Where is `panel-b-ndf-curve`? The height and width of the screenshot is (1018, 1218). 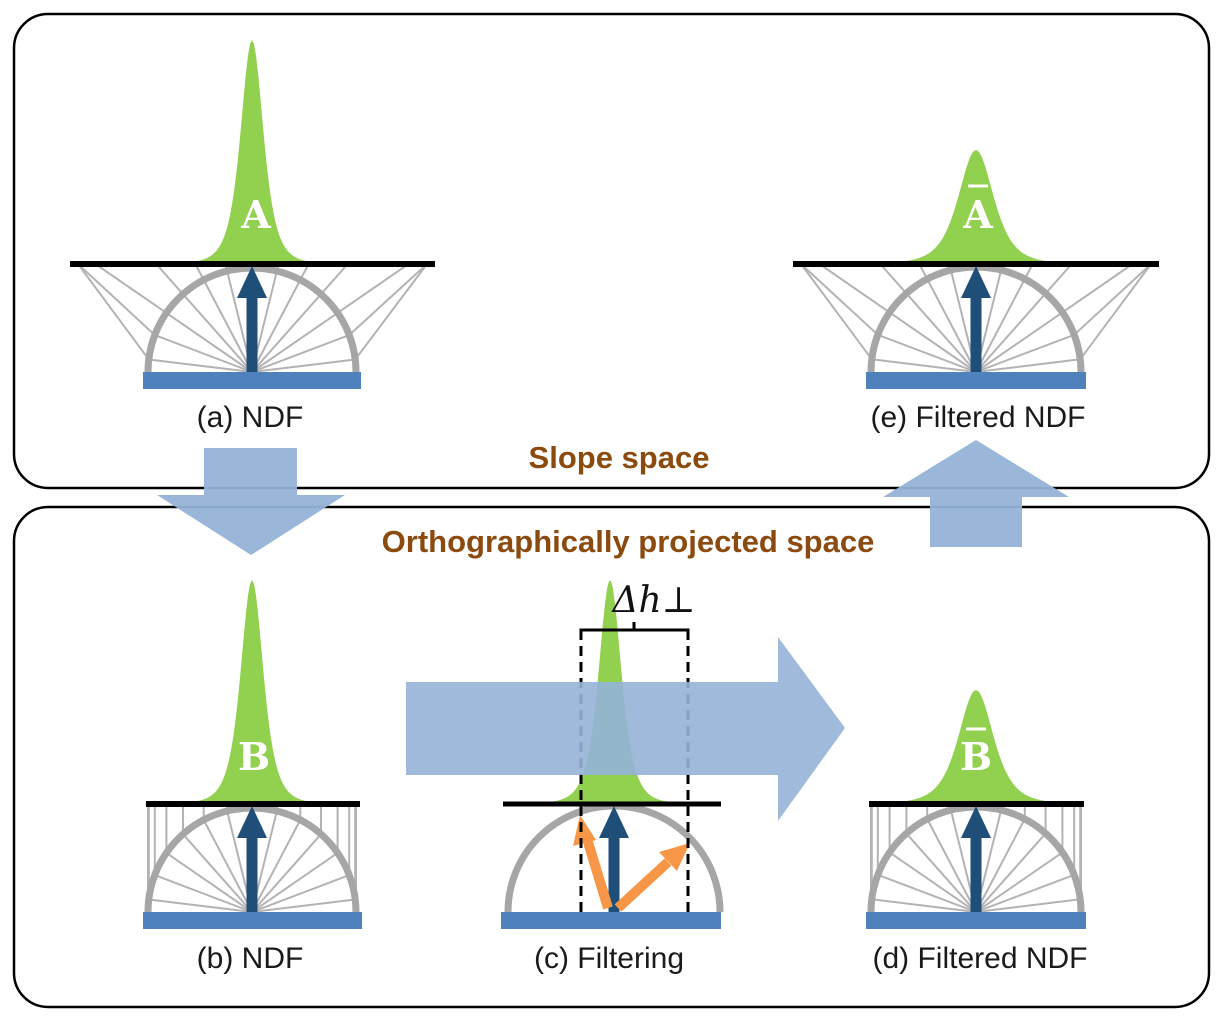
panel-b-ndf-curve is located at coordinates (253, 692).